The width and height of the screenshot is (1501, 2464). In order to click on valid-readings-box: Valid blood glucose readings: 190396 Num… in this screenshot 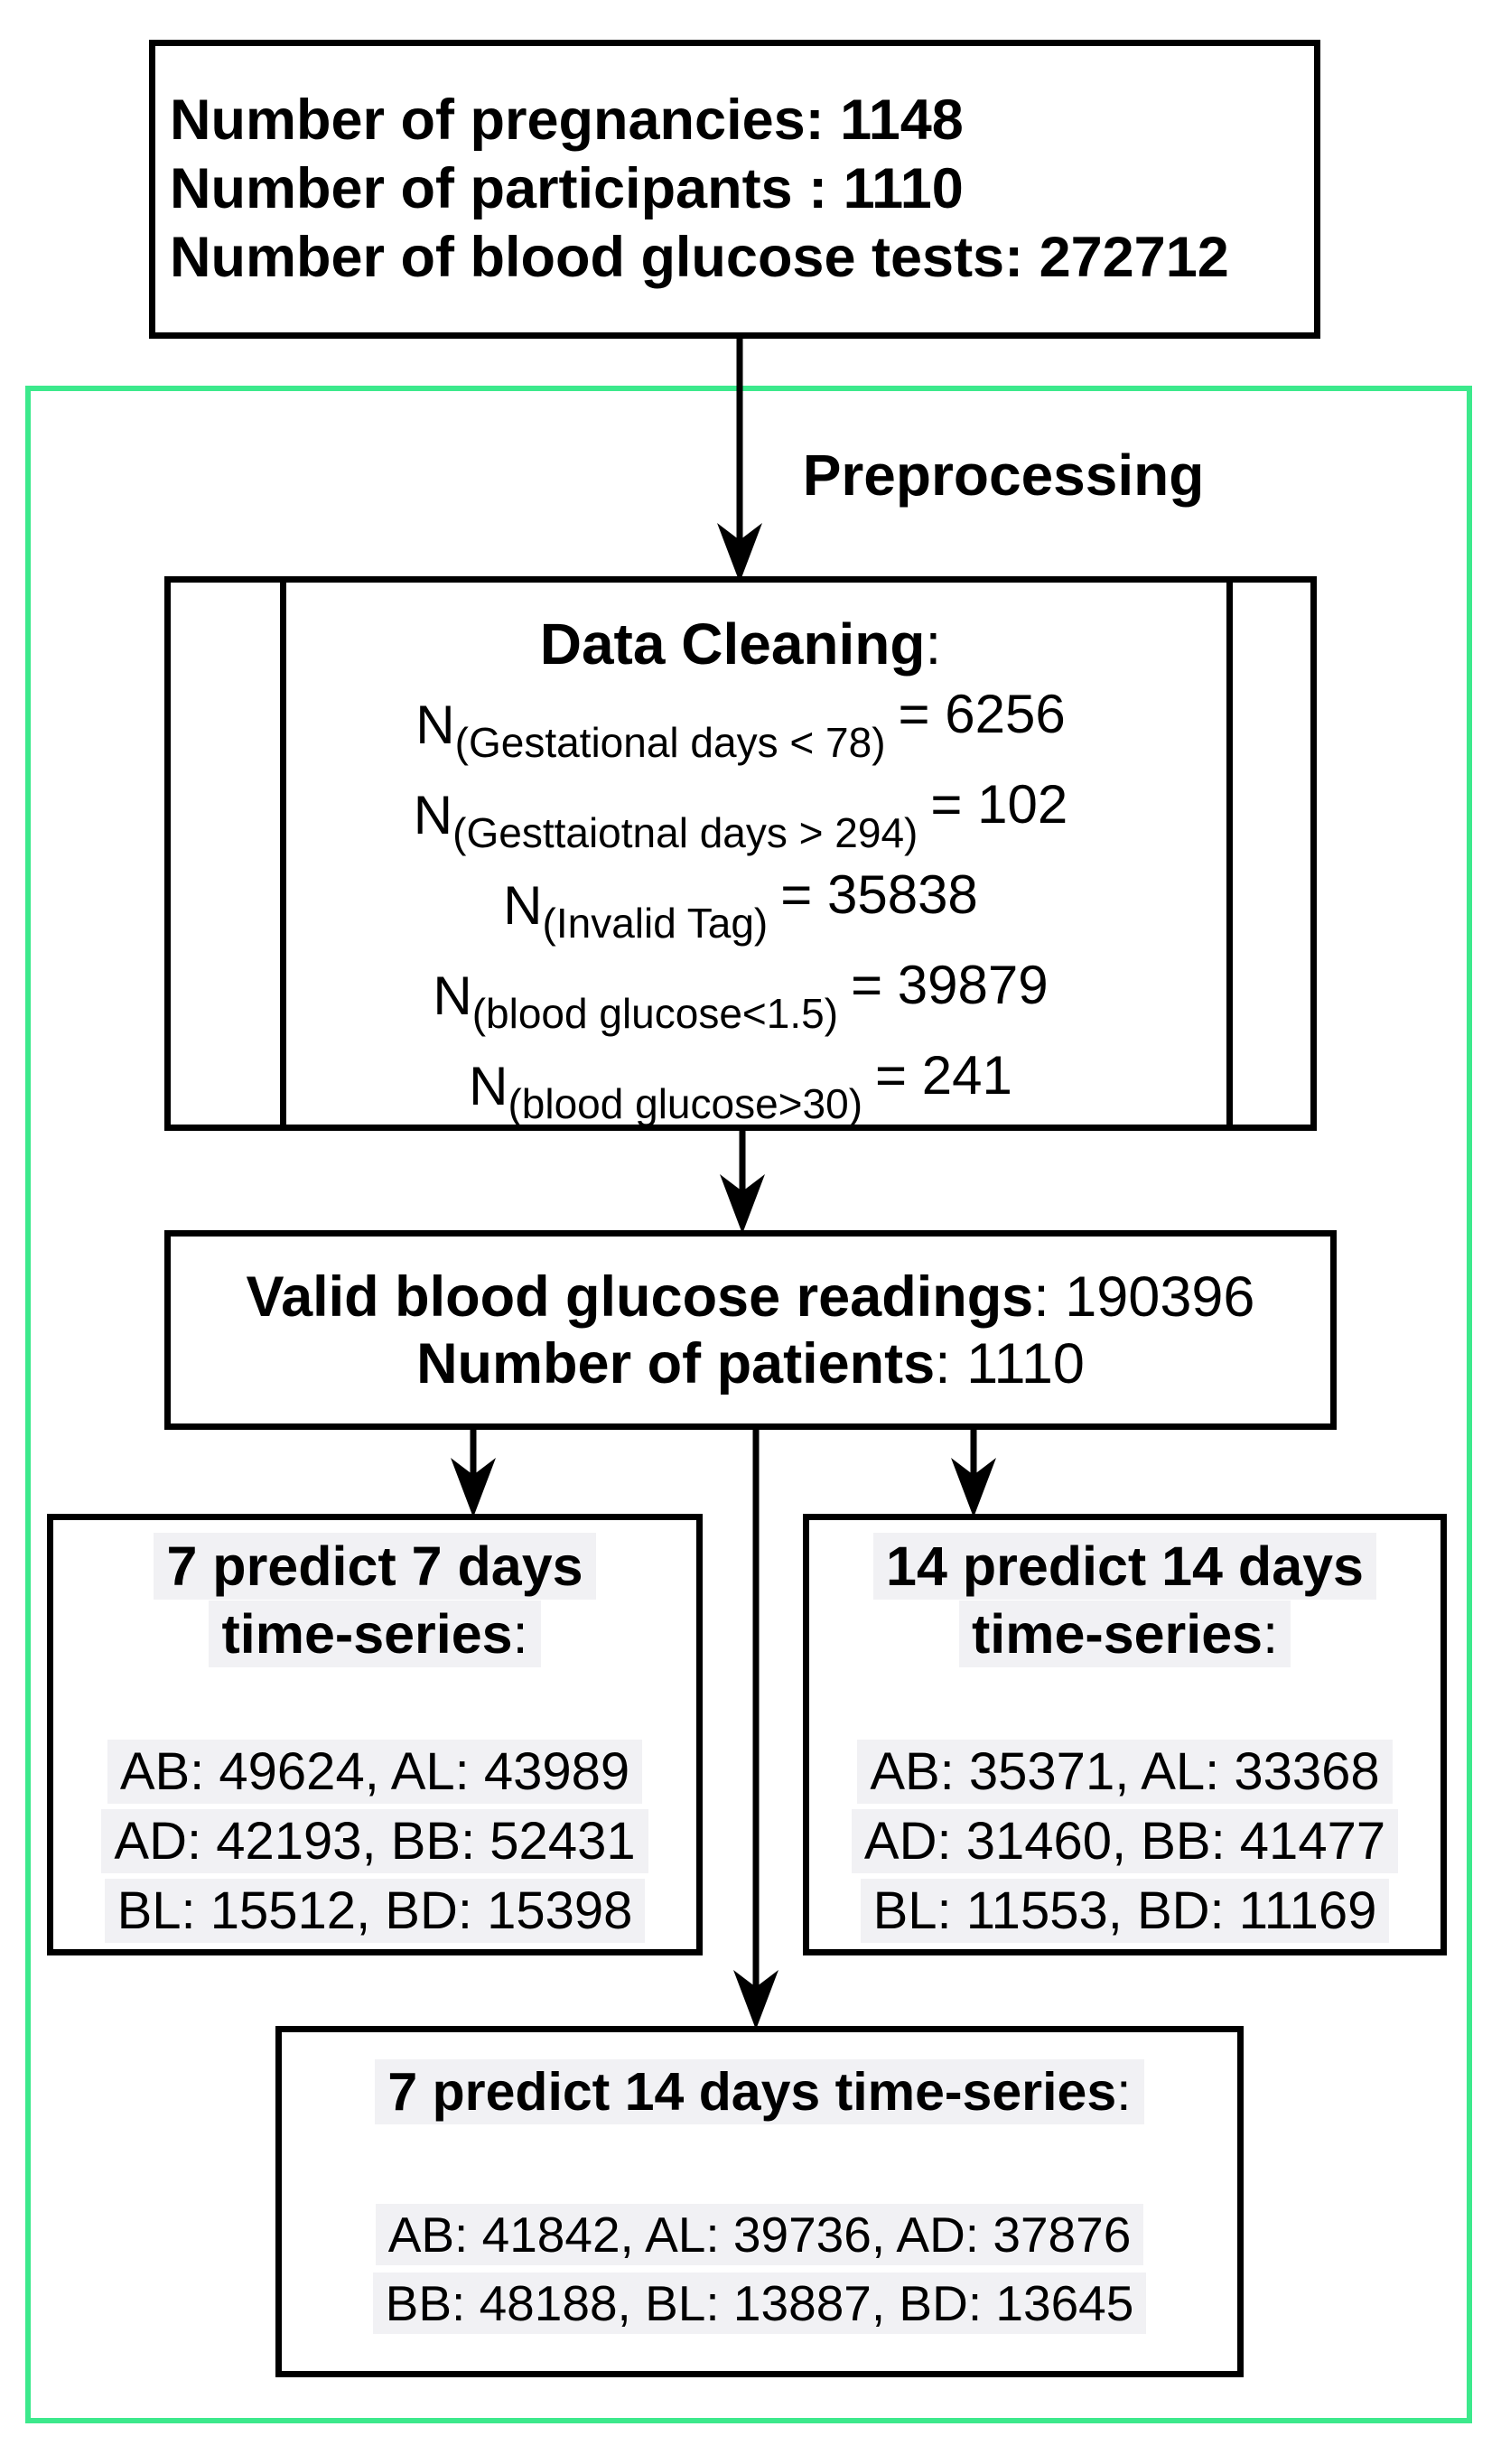, I will do `click(750, 1330)`.